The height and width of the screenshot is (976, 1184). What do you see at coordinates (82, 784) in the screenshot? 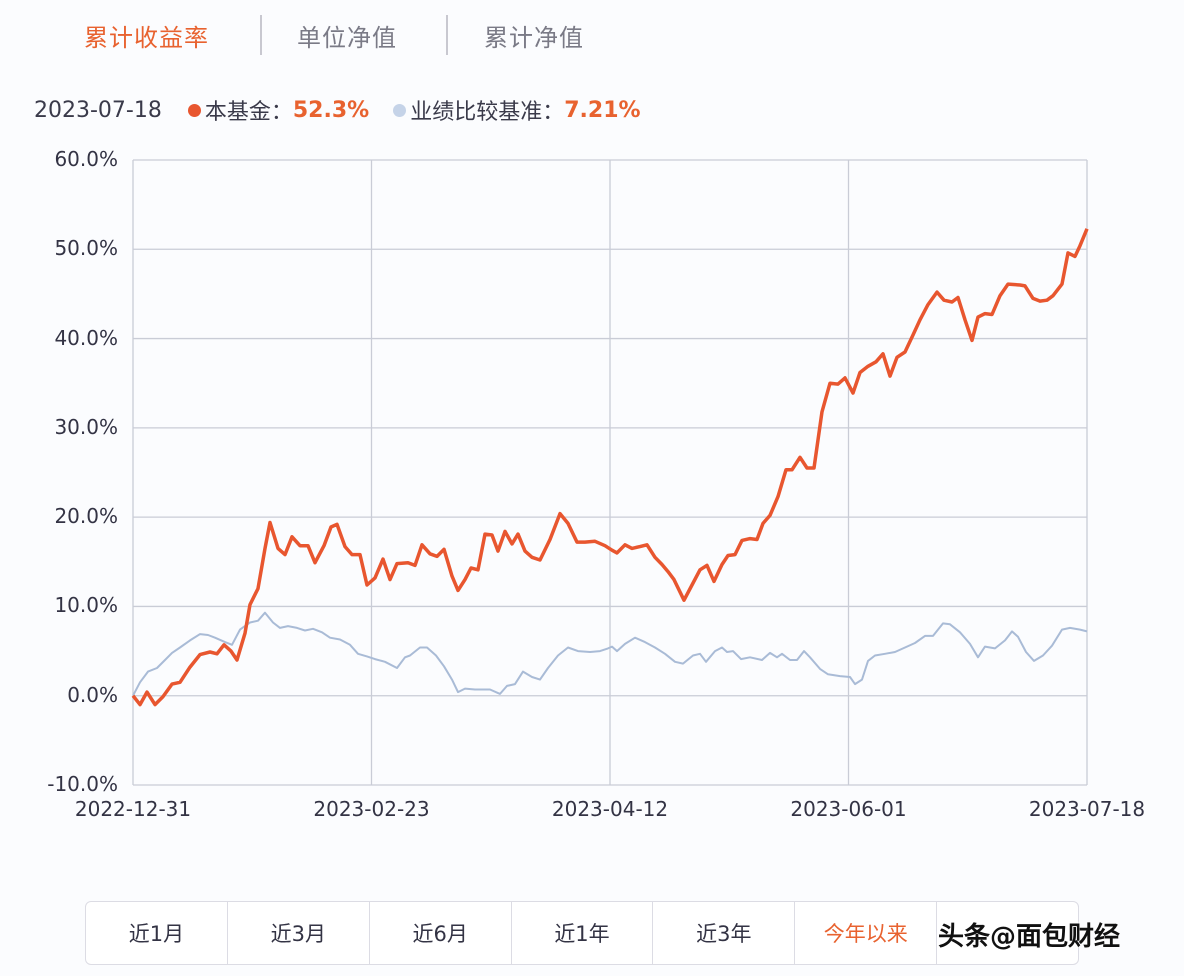
I see `y-tick-label: -10.0%` at bounding box center [82, 784].